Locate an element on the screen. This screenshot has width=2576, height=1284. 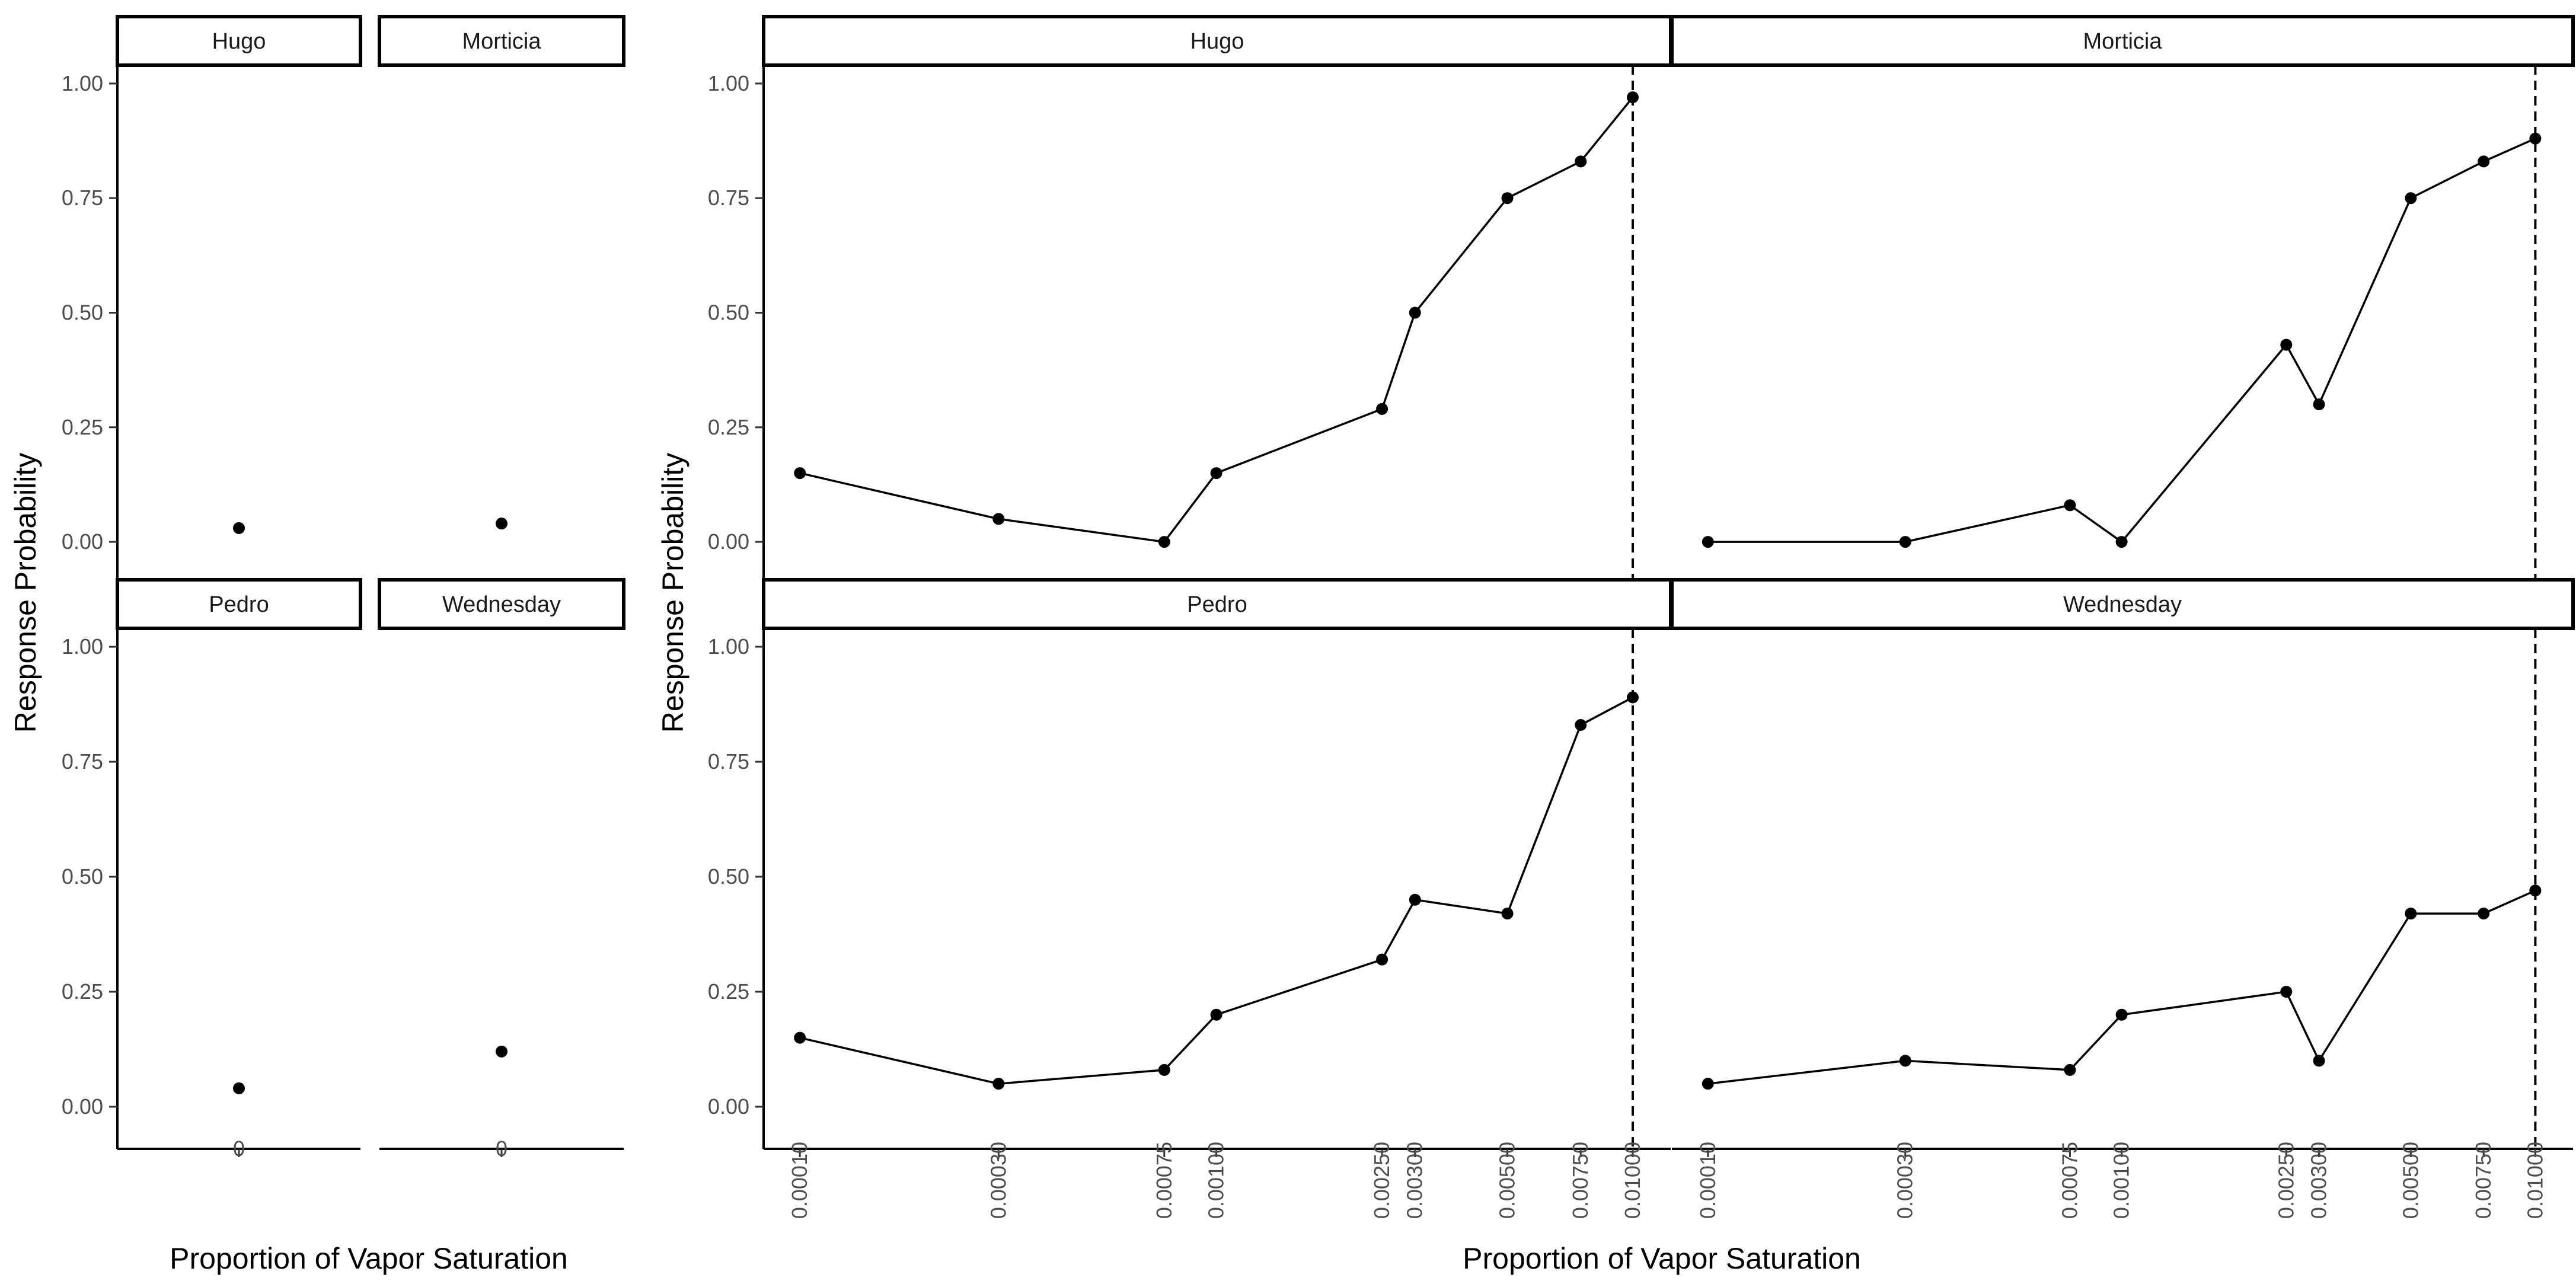
y-tick-label-right-row2-3: 0.75 is located at coordinates (728, 761).